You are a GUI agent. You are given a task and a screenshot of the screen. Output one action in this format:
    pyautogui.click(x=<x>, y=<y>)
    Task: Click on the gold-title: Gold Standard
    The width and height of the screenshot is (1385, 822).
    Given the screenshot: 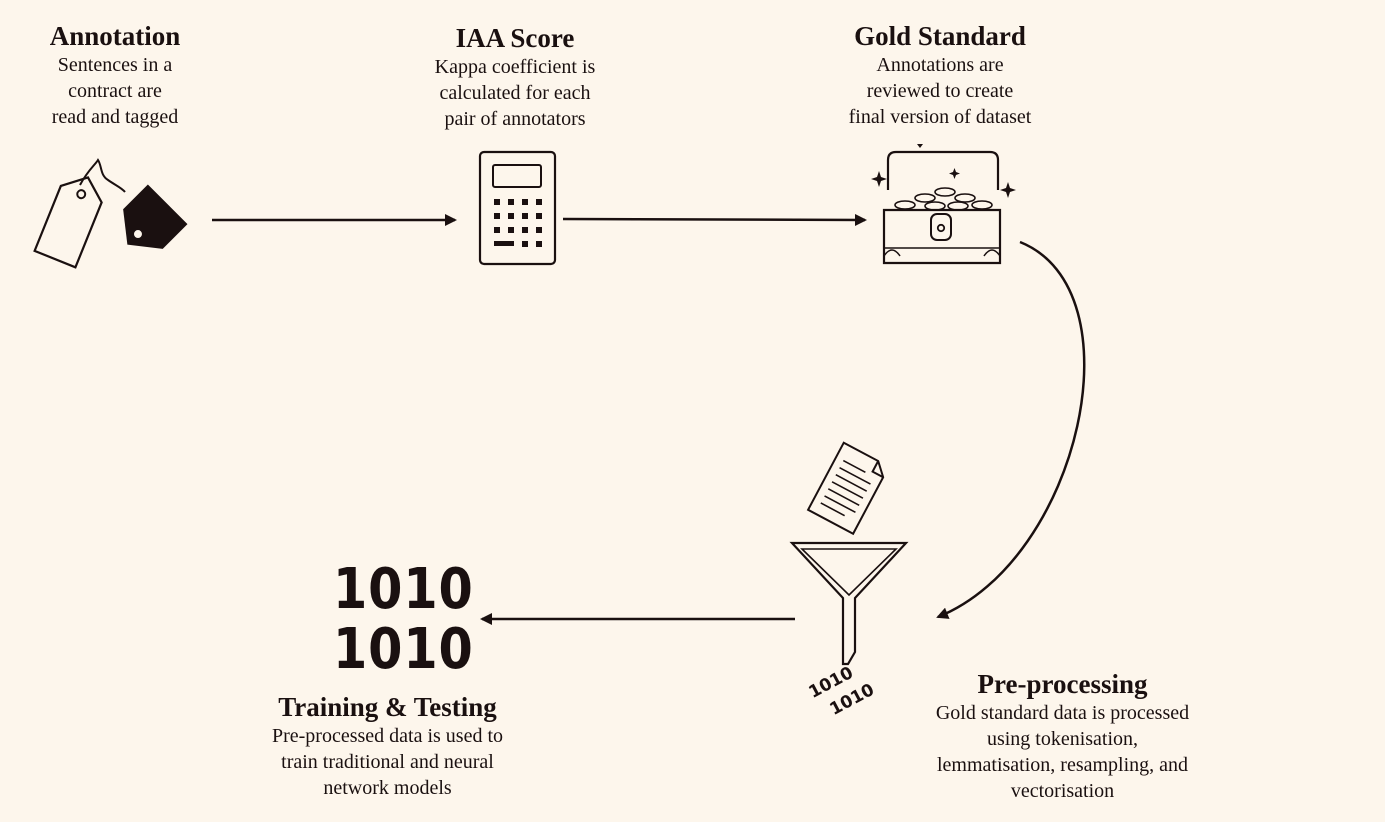 What is the action you would take?
    pyautogui.click(x=940, y=36)
    